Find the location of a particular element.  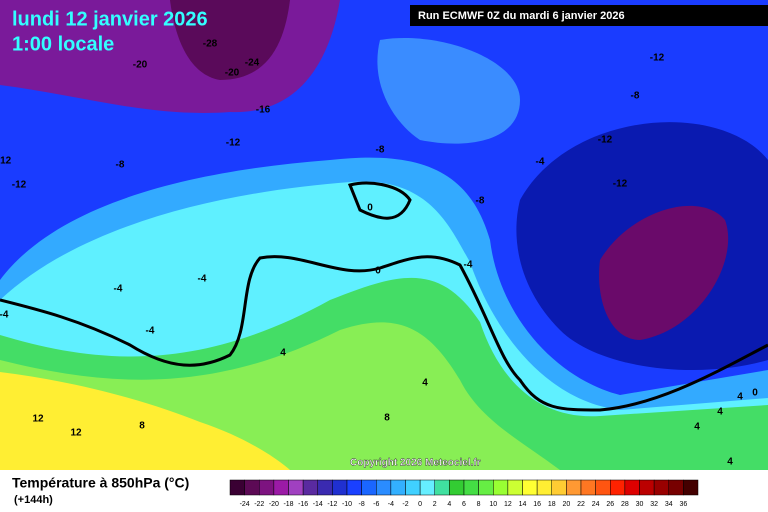

colorbar-label: 24 is located at coordinates (596, 504).